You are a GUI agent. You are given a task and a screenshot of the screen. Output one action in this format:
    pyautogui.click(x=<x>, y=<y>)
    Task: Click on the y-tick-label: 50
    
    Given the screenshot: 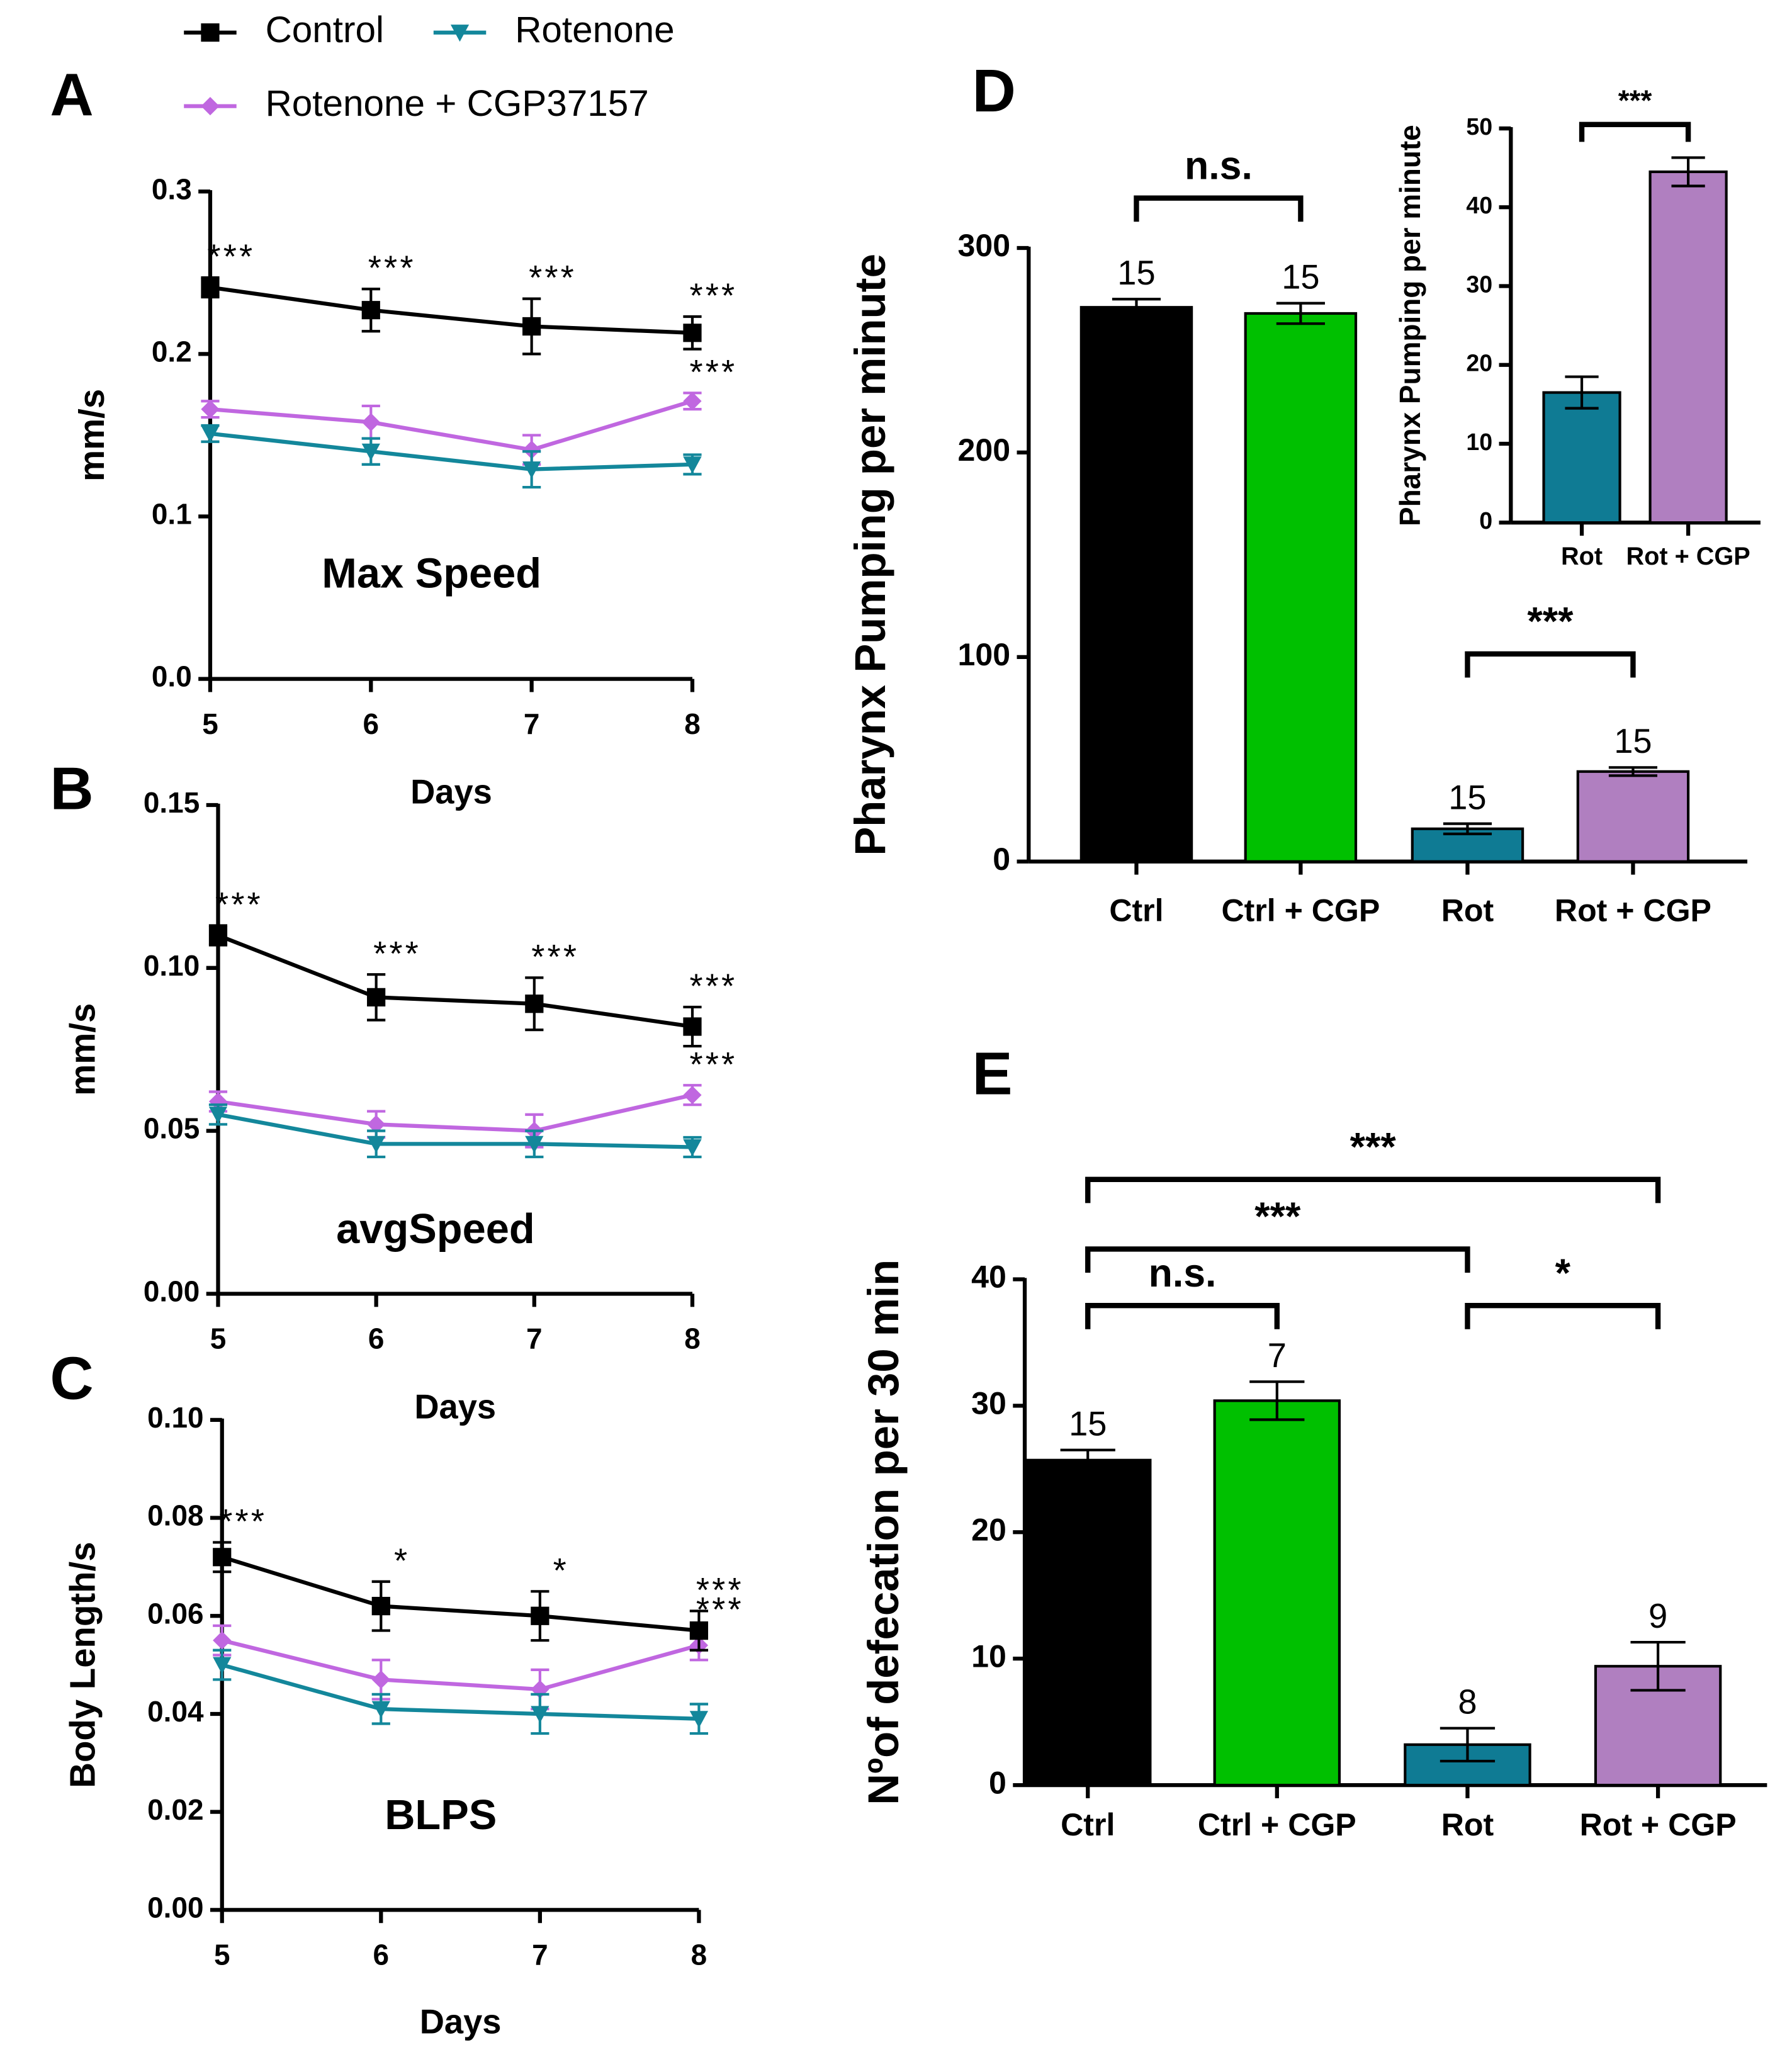 What is the action you would take?
    pyautogui.click(x=1479, y=126)
    